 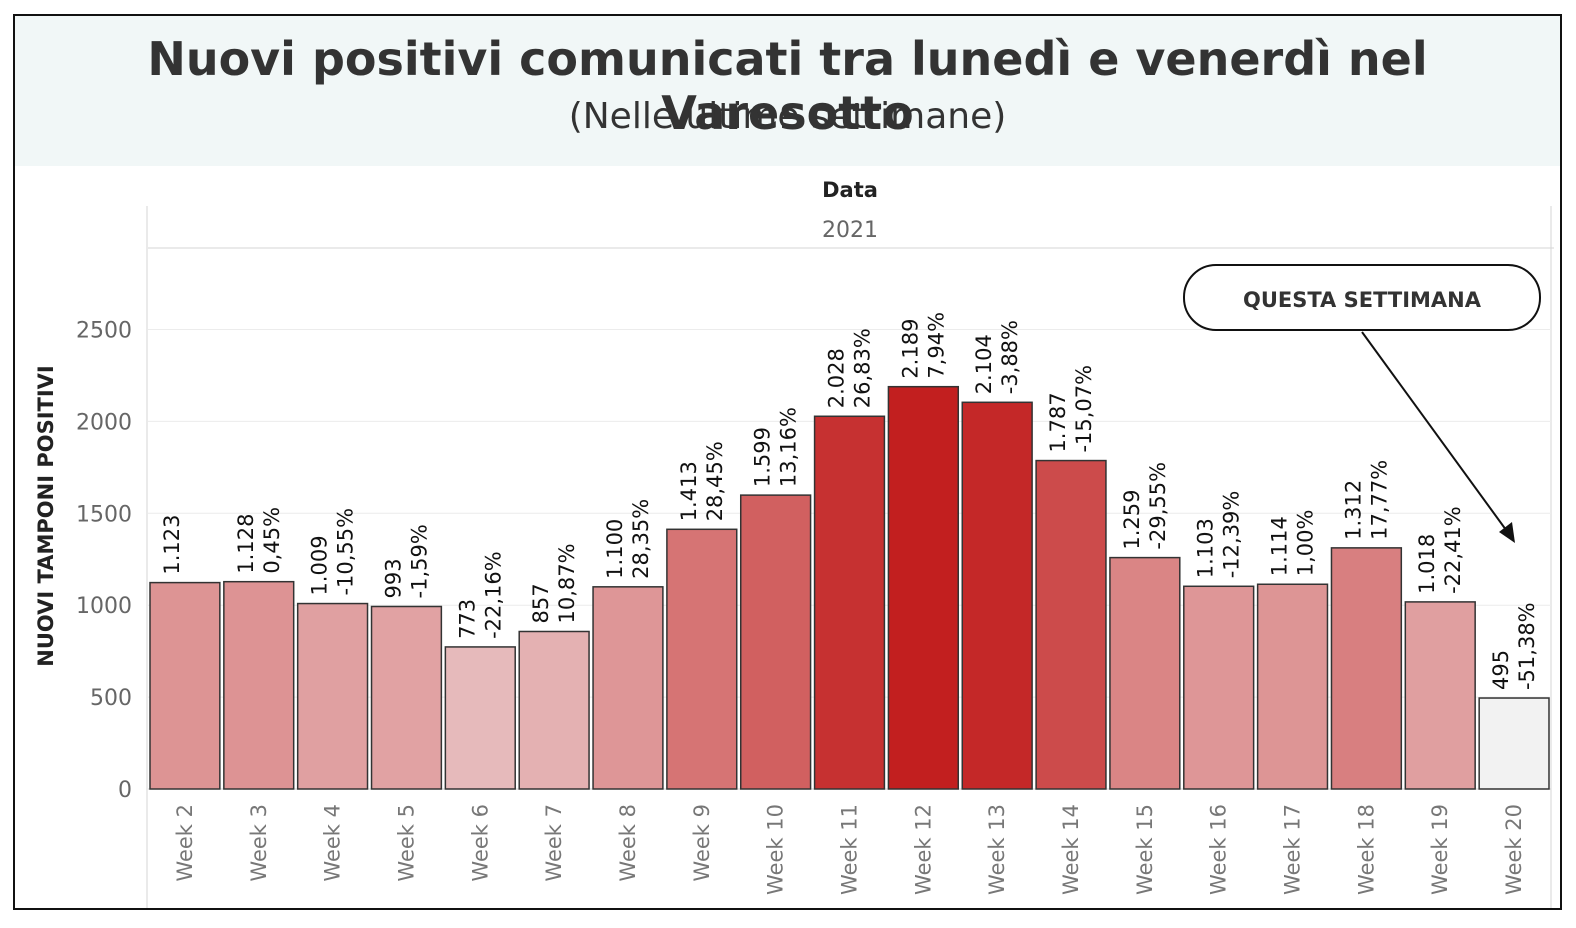 I want to click on x-tick-label: Week 8, so click(x=628, y=843).